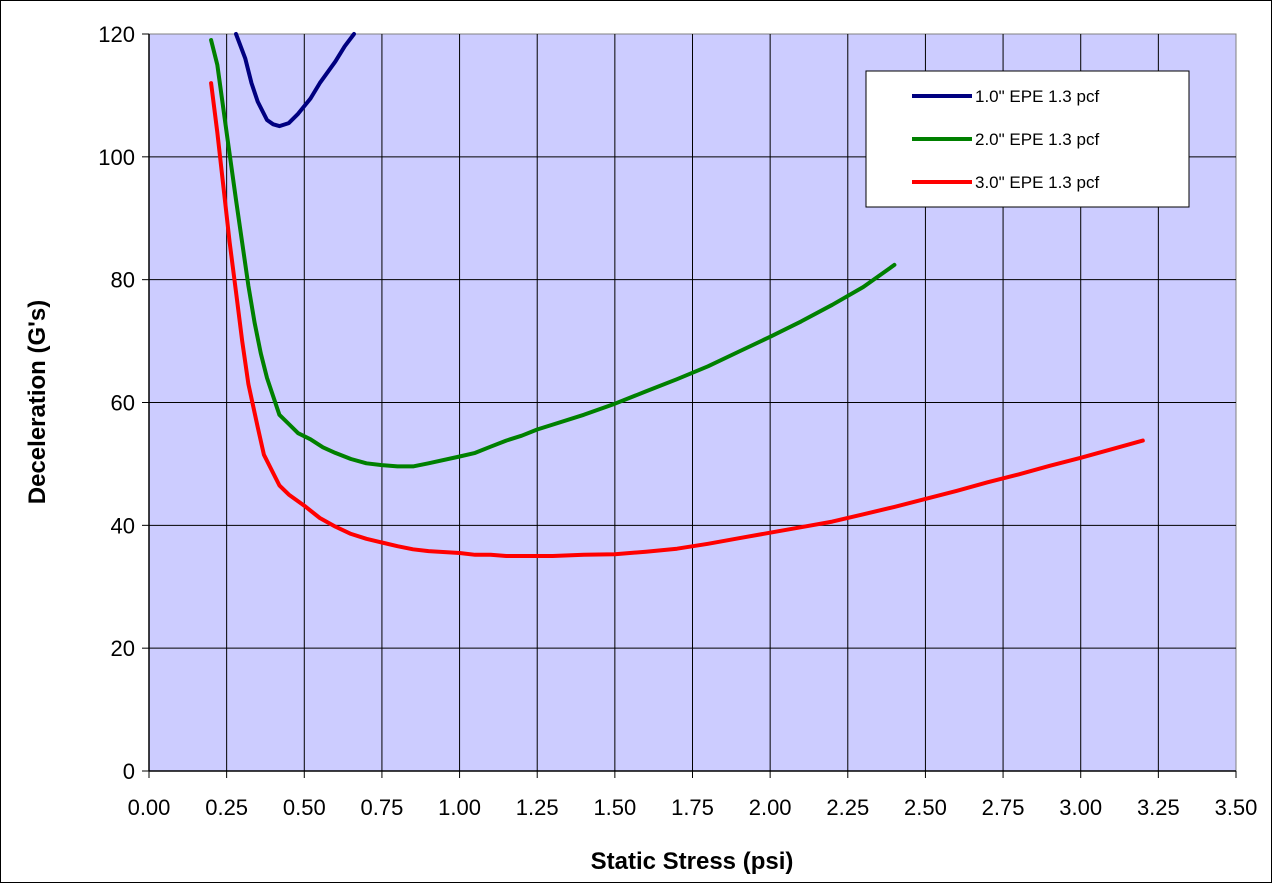  I want to click on x-tick-label: 1.25, so click(537, 807).